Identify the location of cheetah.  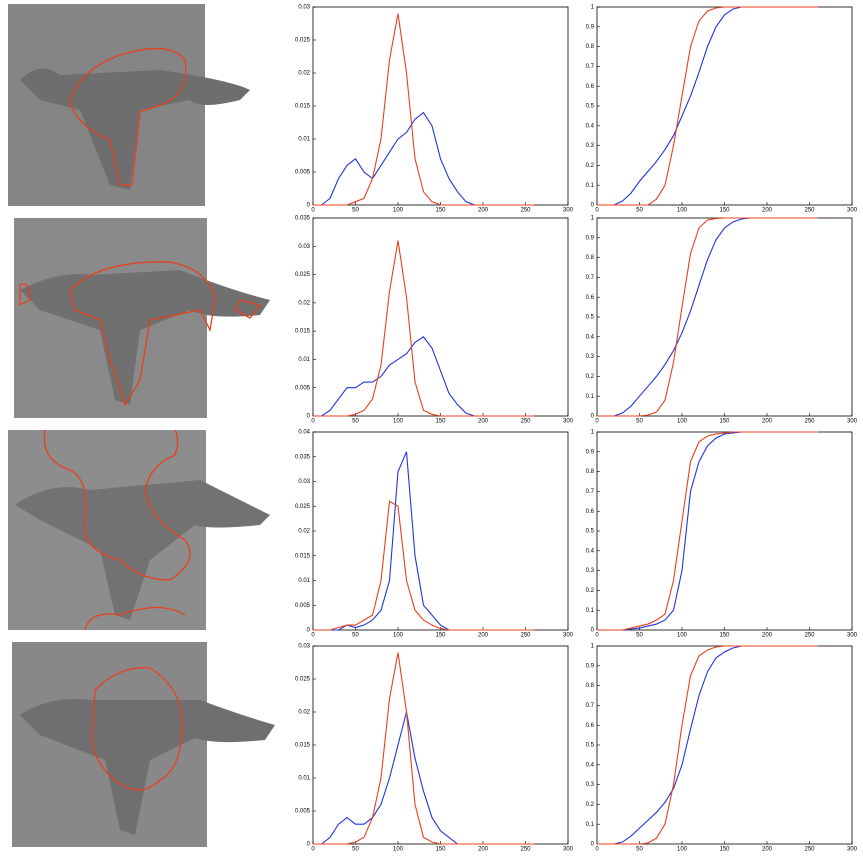
(145, 337).